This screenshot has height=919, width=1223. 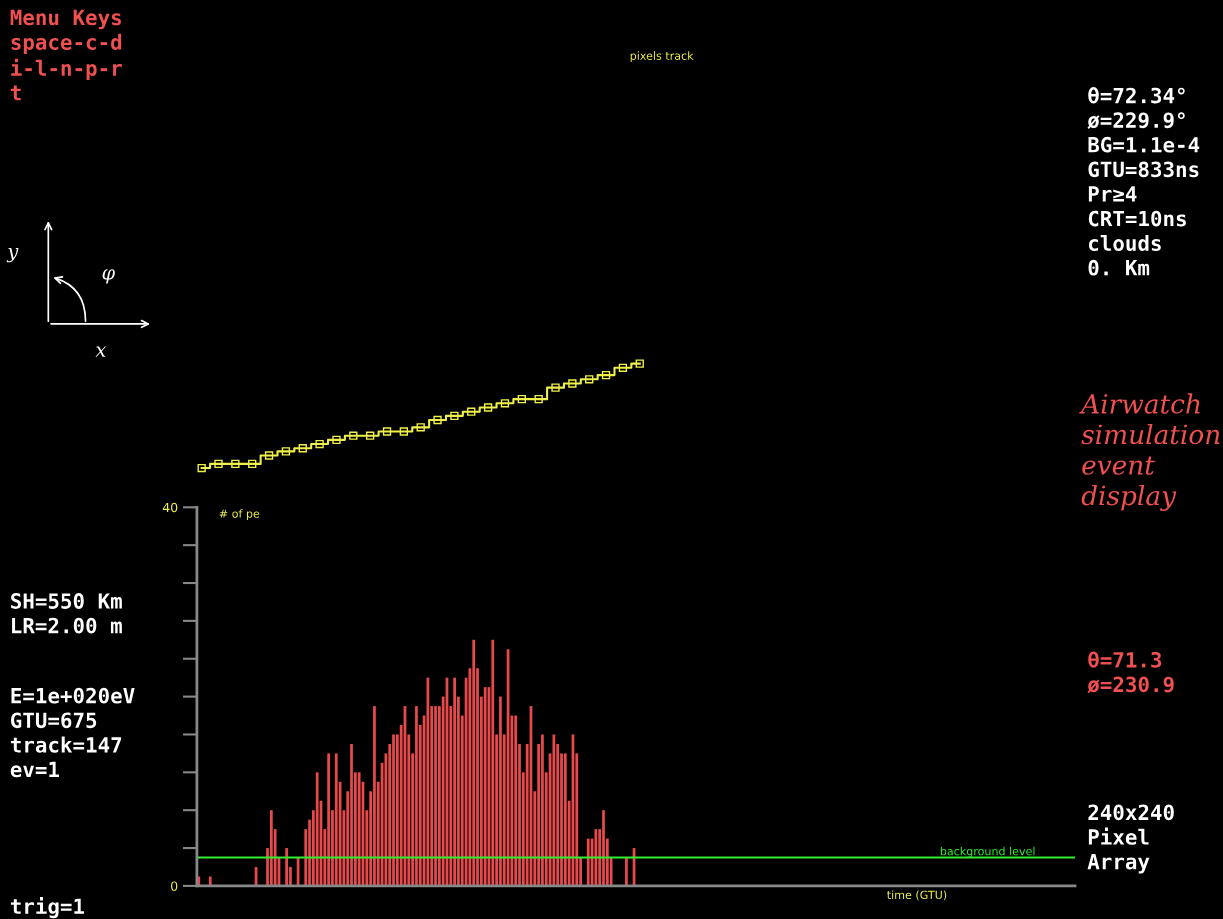 What do you see at coordinates (1130, 672) in the screenshot?
I see `text: θ=71.3 ø=230.9` at bounding box center [1130, 672].